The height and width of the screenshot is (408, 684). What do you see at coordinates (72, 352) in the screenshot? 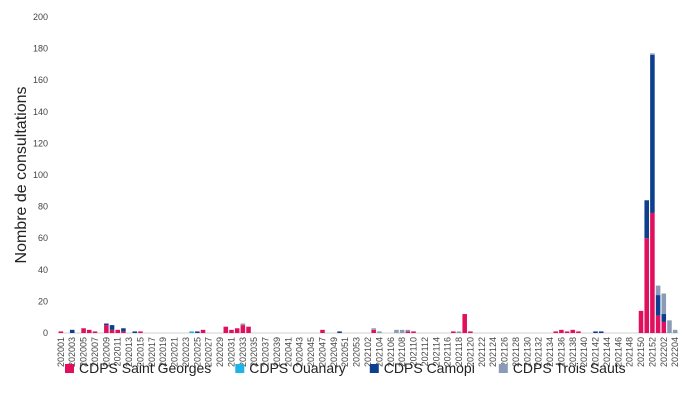
I see `x-tick-label: 202003` at bounding box center [72, 352].